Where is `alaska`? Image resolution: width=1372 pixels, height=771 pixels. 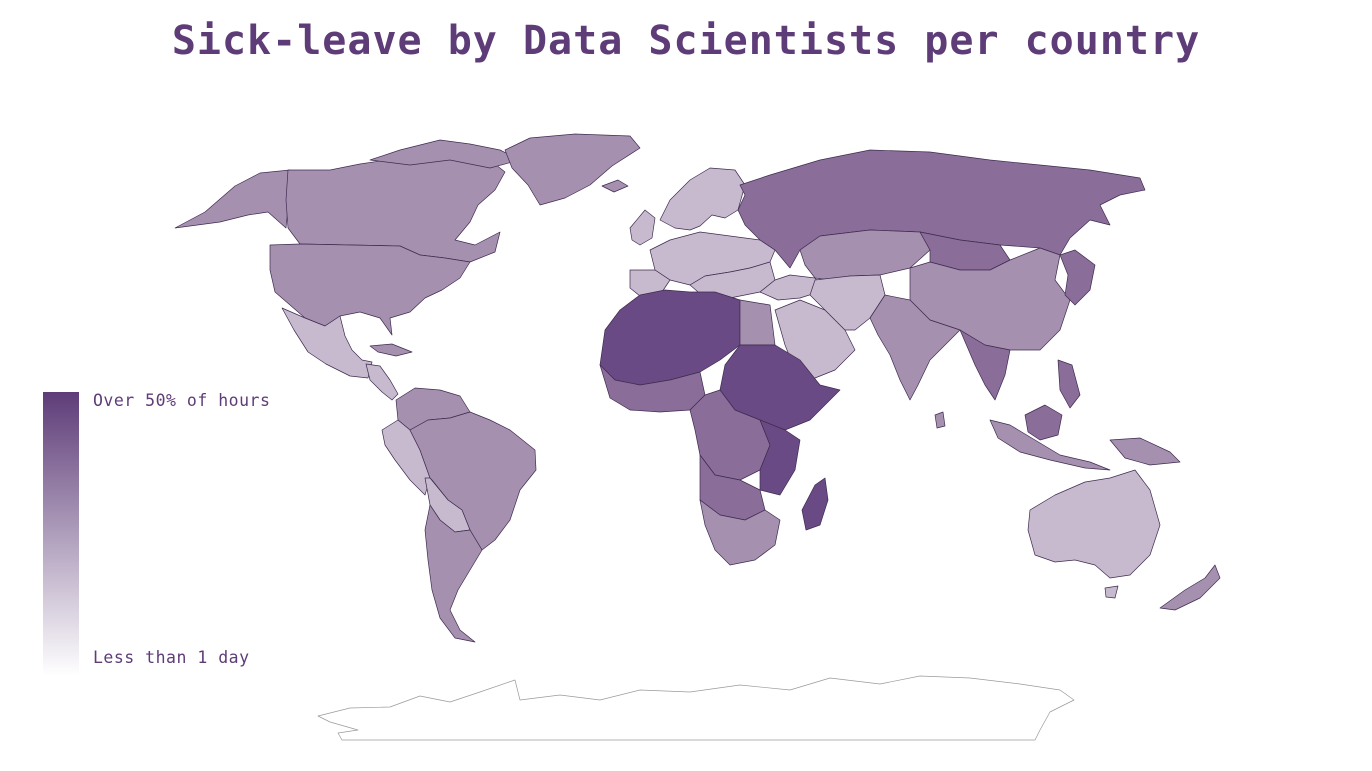
alaska is located at coordinates (232, 199).